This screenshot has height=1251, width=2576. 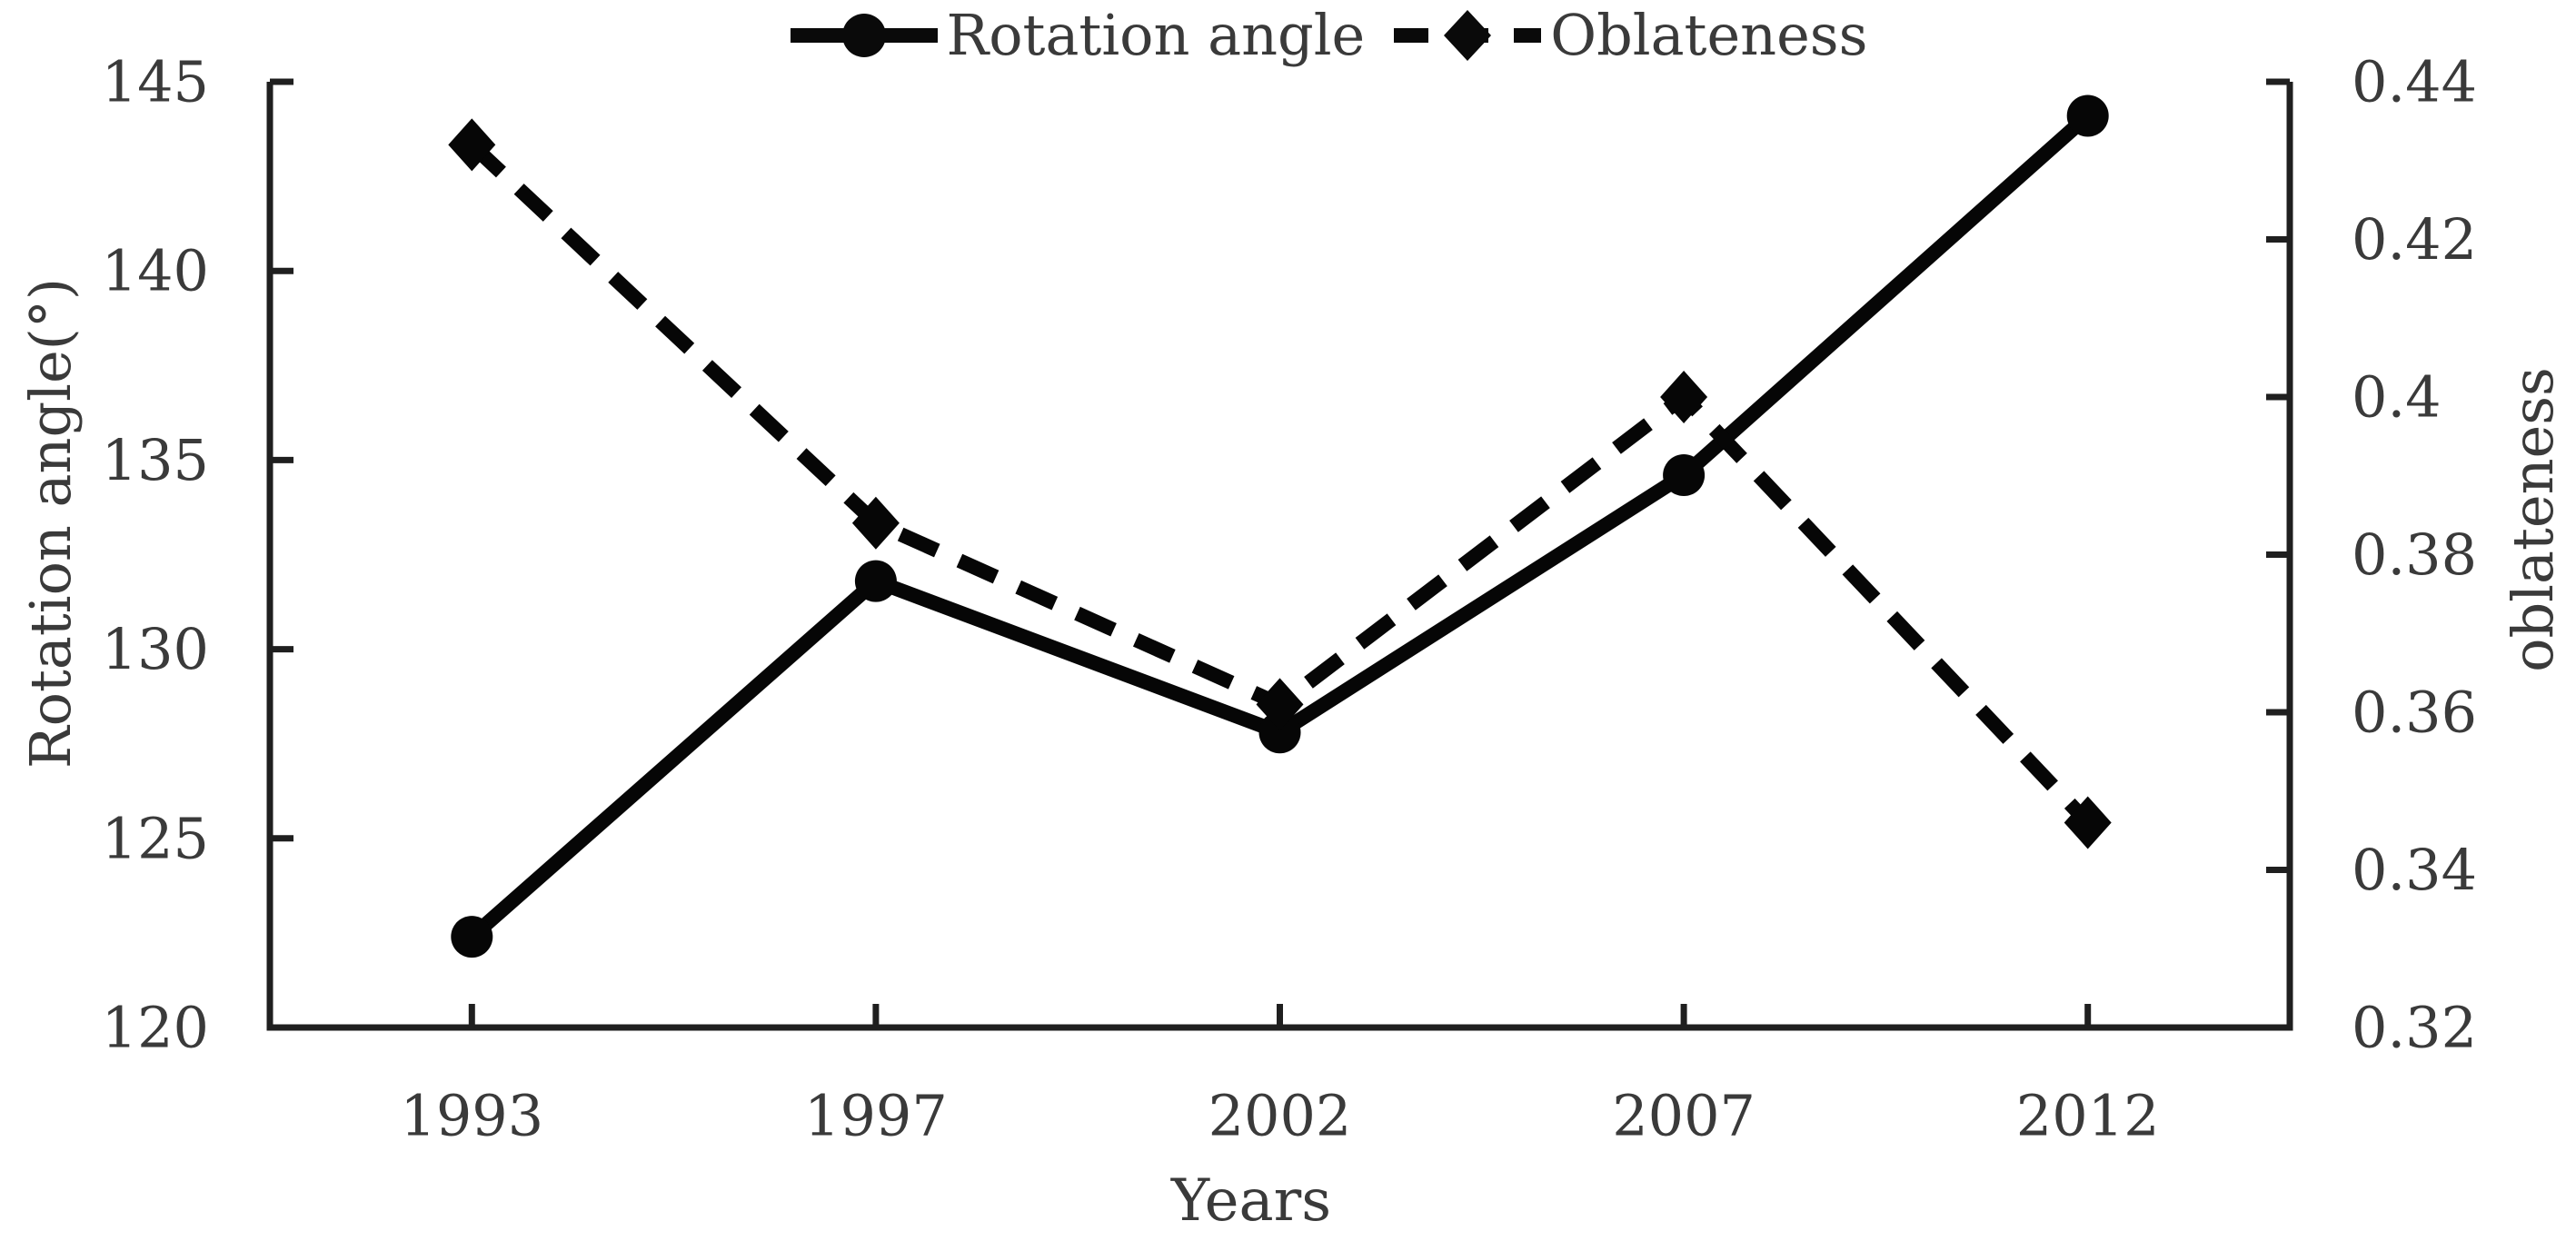 I want to click on x-axis-tick-label: 1997, so click(x=876, y=1116).